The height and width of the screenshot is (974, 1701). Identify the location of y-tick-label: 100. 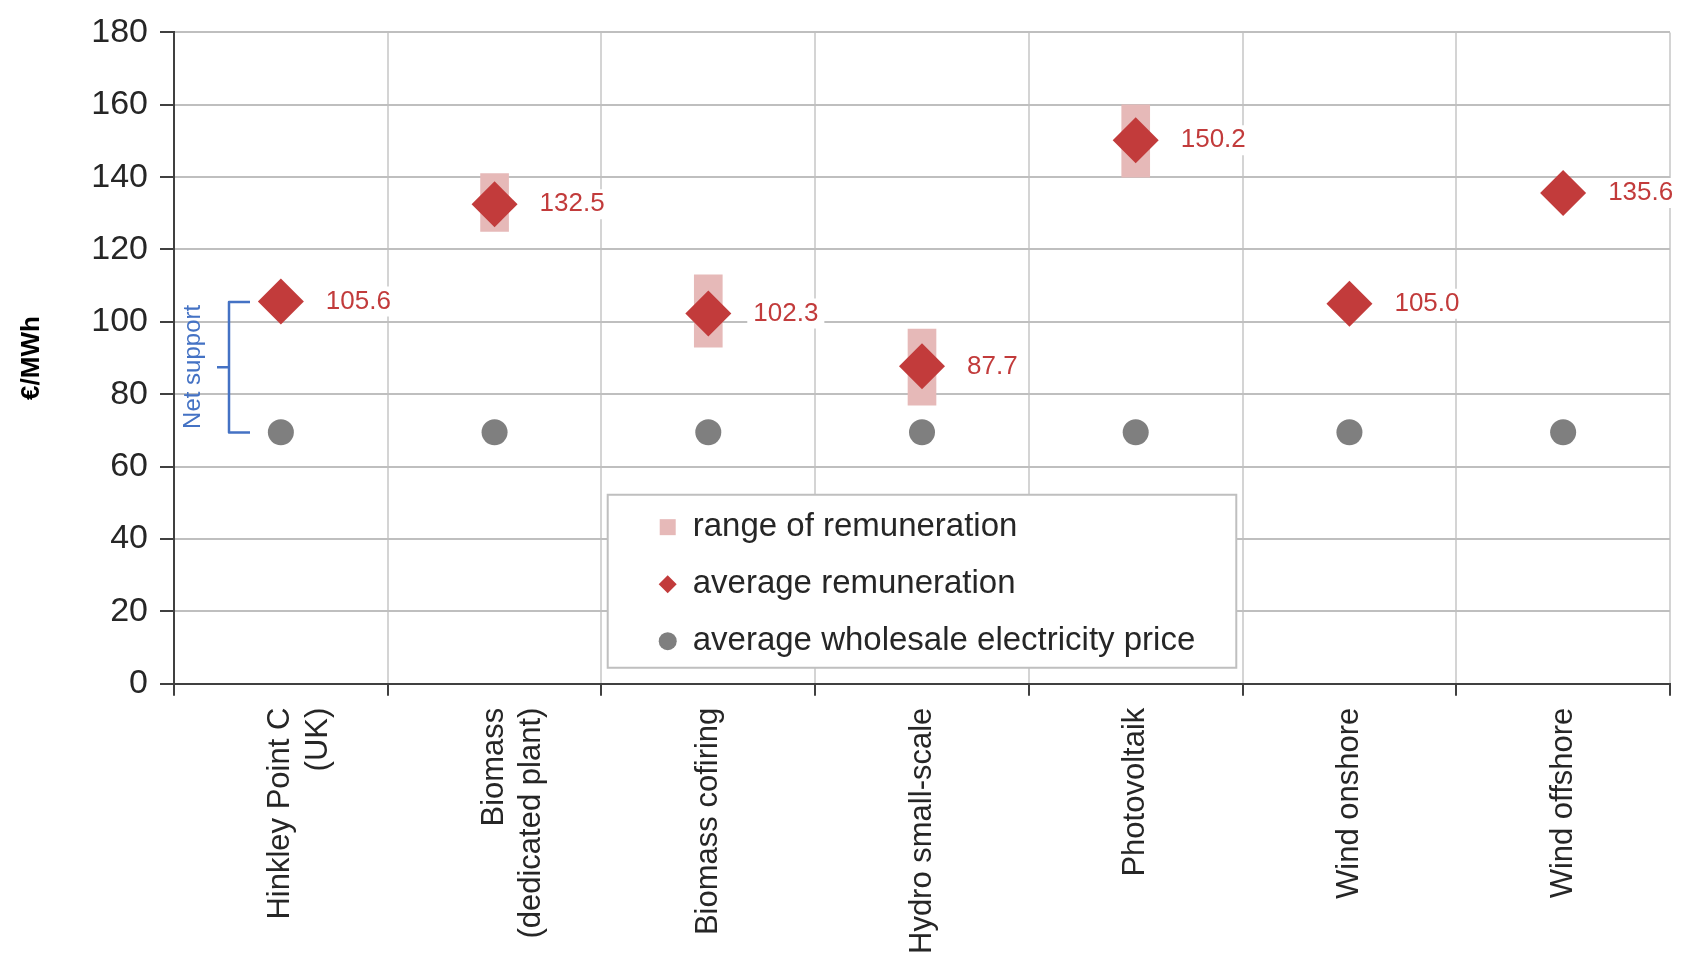
(119, 319).